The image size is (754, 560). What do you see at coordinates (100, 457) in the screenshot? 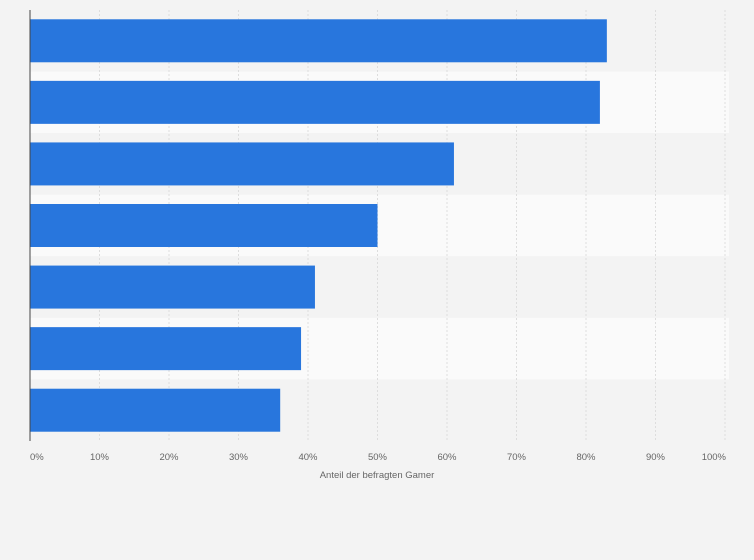
I see `x-tick-label: 10%` at bounding box center [100, 457].